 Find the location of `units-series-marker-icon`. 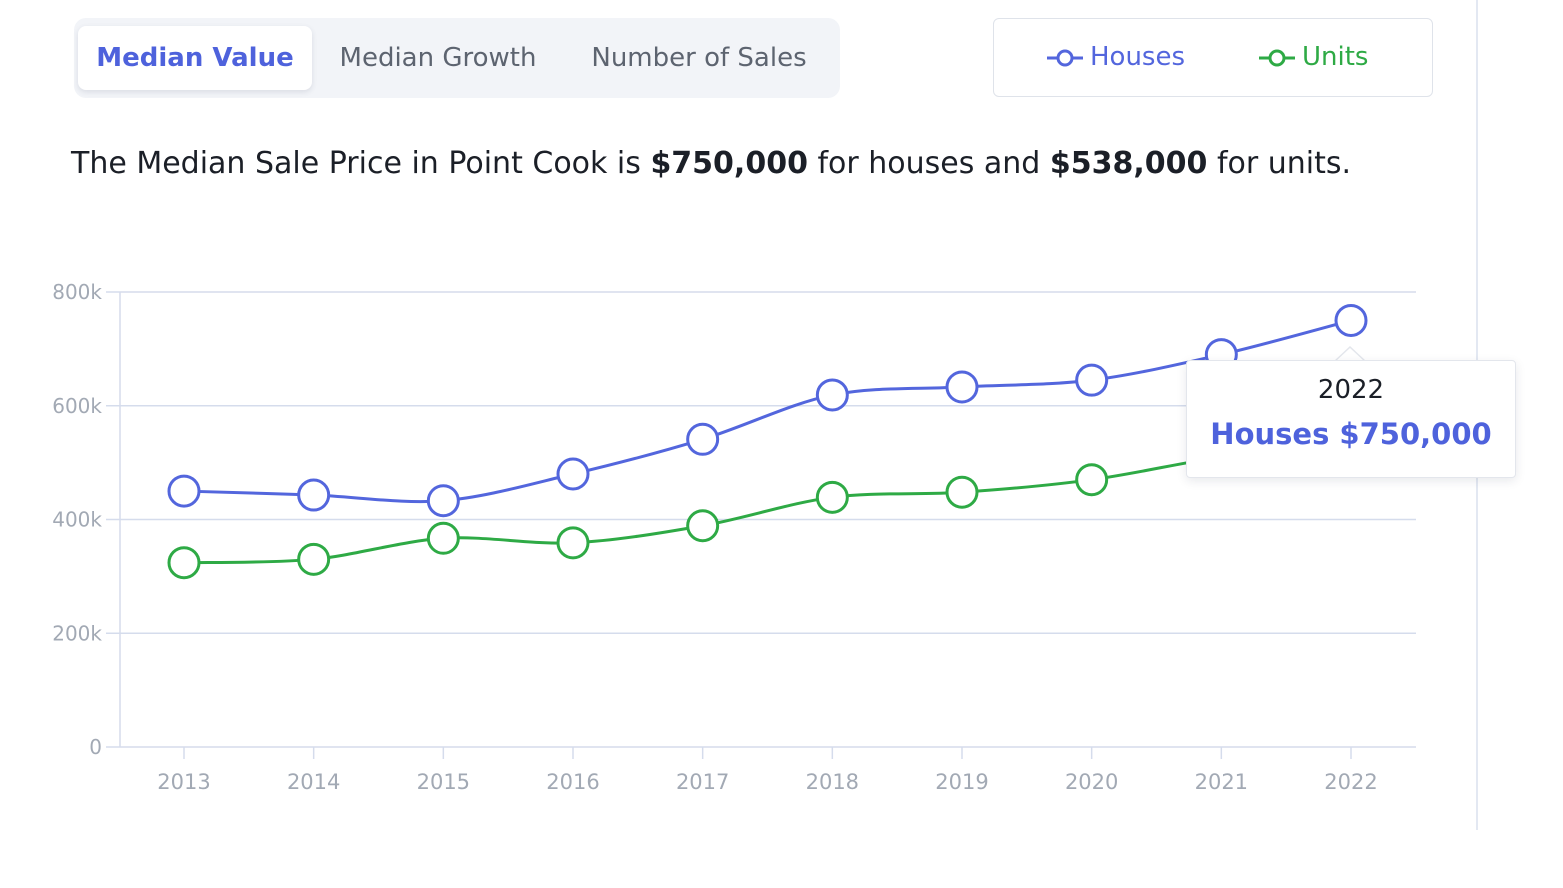

units-series-marker-icon is located at coordinates (1277, 57).